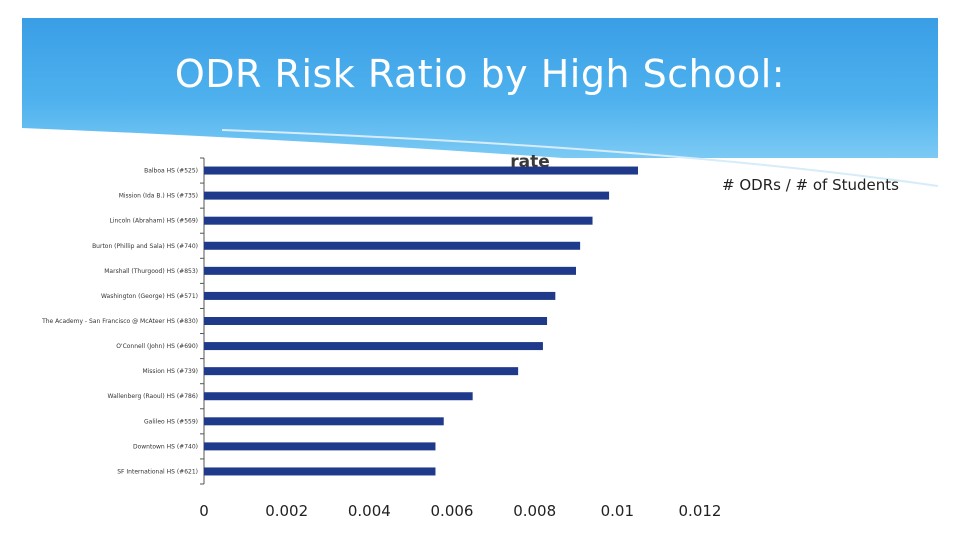  What do you see at coordinates (145, 246) in the screenshot?
I see `category-label: Burton (Phillip and Sala) HS (#740)` at bounding box center [145, 246].